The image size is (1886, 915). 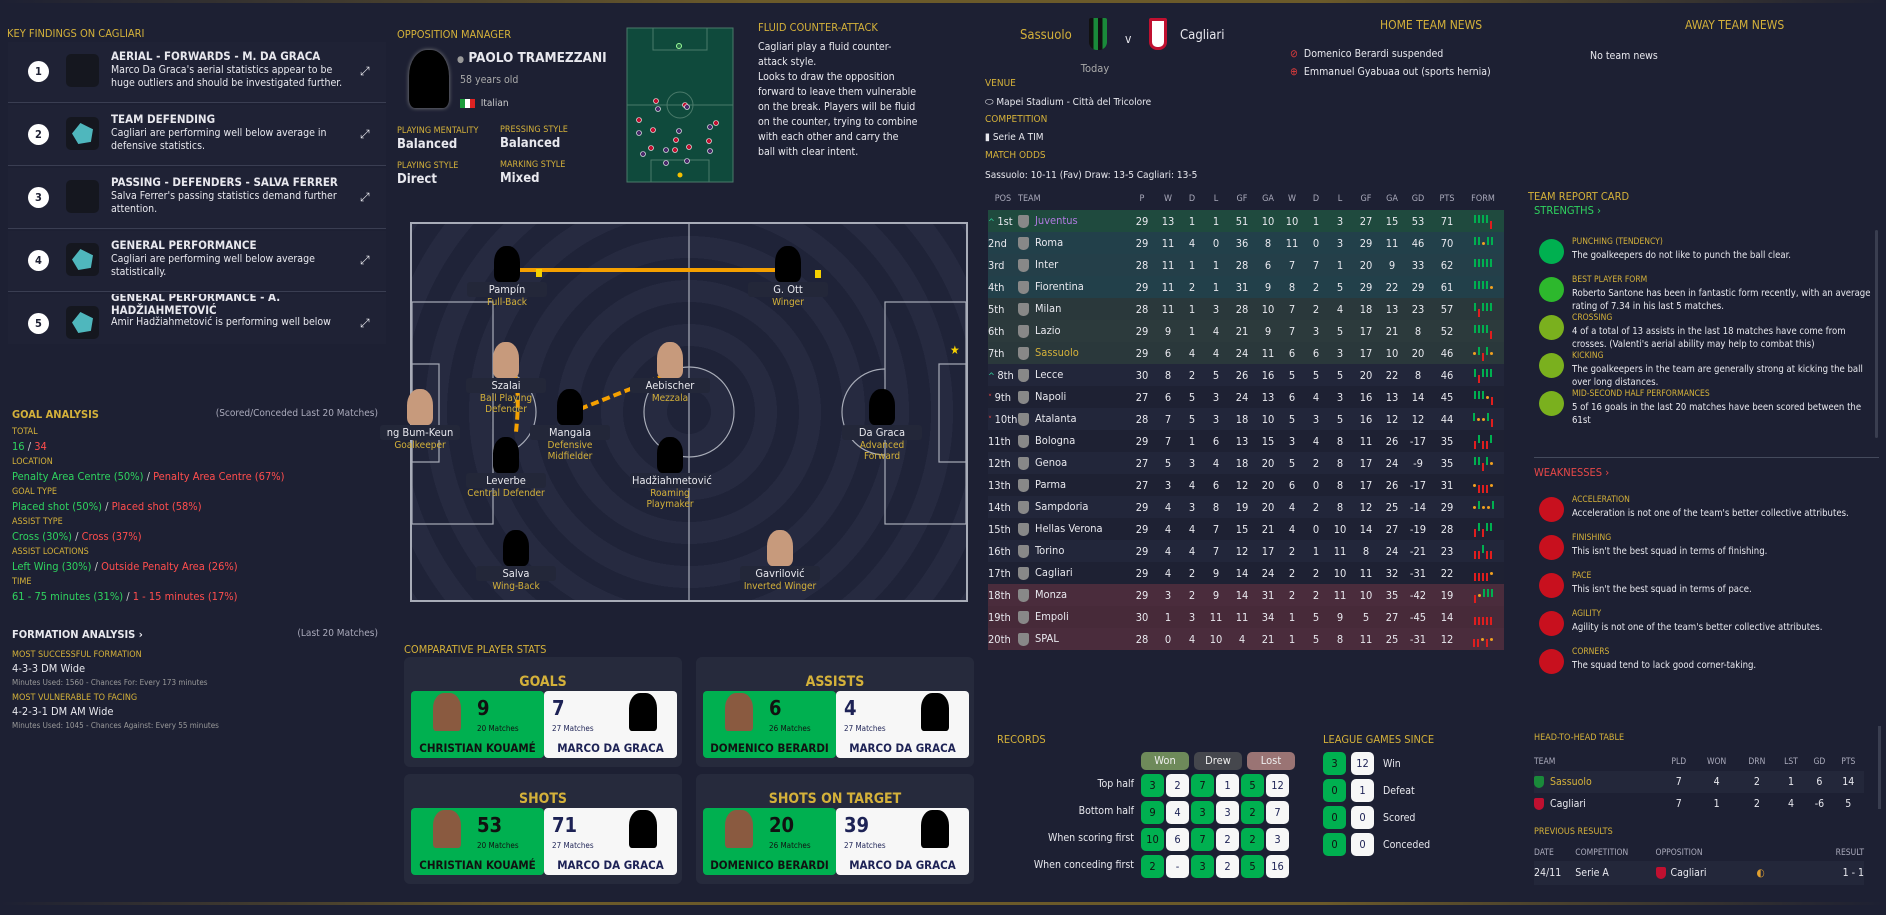 I want to click on team-cell: Juventus, so click(x=1073, y=221).